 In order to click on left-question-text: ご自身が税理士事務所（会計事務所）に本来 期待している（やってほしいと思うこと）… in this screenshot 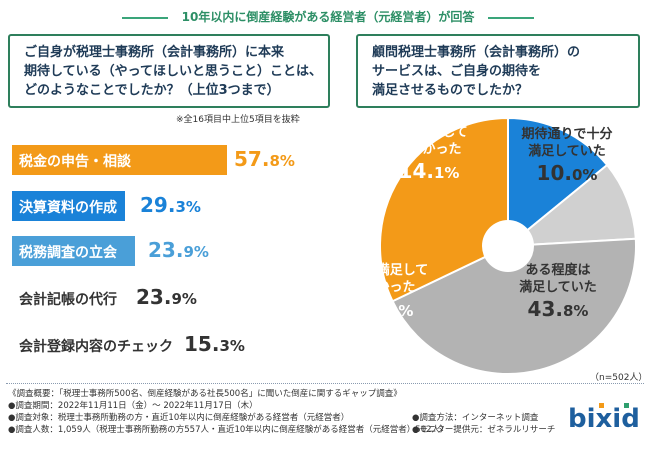, I will do `click(173, 71)`.